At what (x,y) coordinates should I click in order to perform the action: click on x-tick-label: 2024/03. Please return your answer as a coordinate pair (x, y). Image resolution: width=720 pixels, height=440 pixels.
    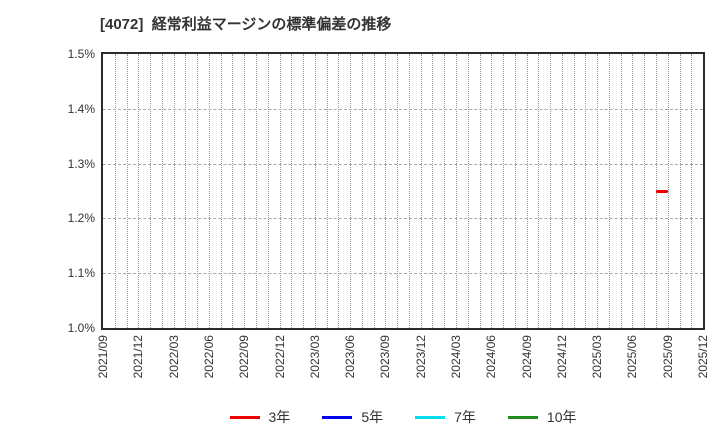
    Looking at the image, I should click on (455, 357).